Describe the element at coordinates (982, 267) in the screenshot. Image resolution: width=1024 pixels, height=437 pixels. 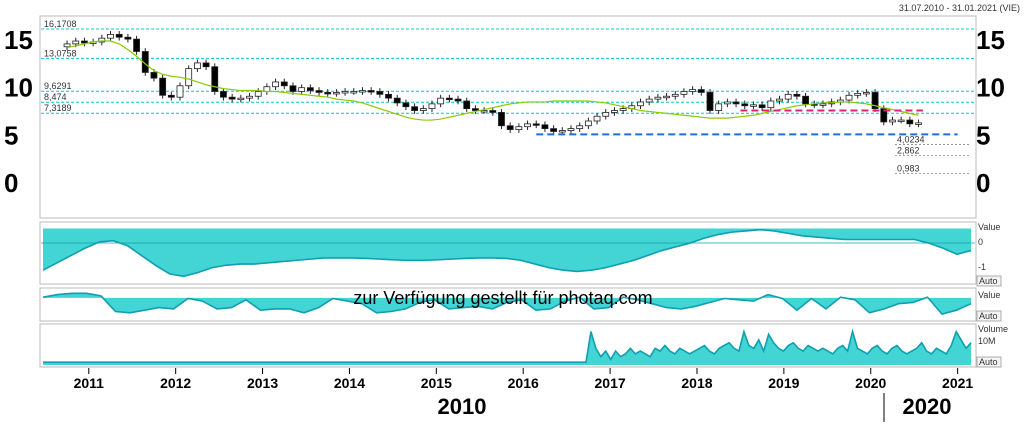
I see `macd-tick-minus-one: -1` at that location.